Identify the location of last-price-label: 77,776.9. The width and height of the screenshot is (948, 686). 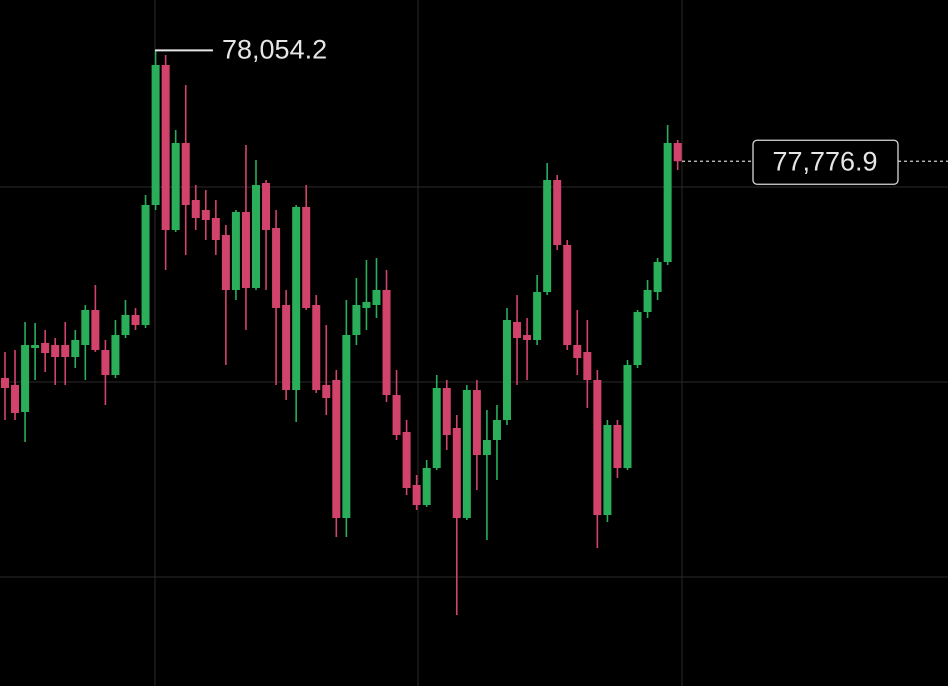
(824, 161).